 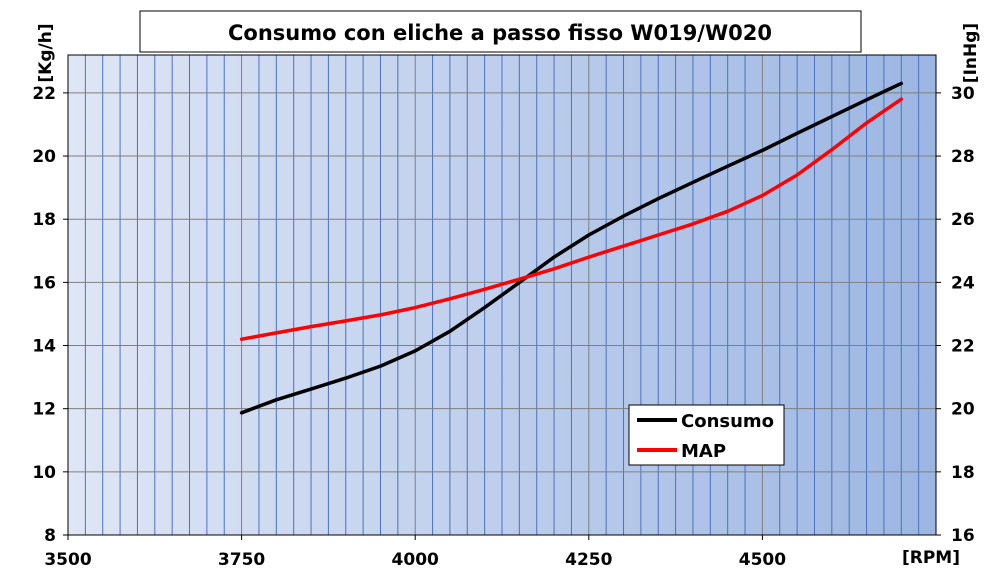 What do you see at coordinates (963, 157) in the screenshot?
I see `y-right-tick-label: 28` at bounding box center [963, 157].